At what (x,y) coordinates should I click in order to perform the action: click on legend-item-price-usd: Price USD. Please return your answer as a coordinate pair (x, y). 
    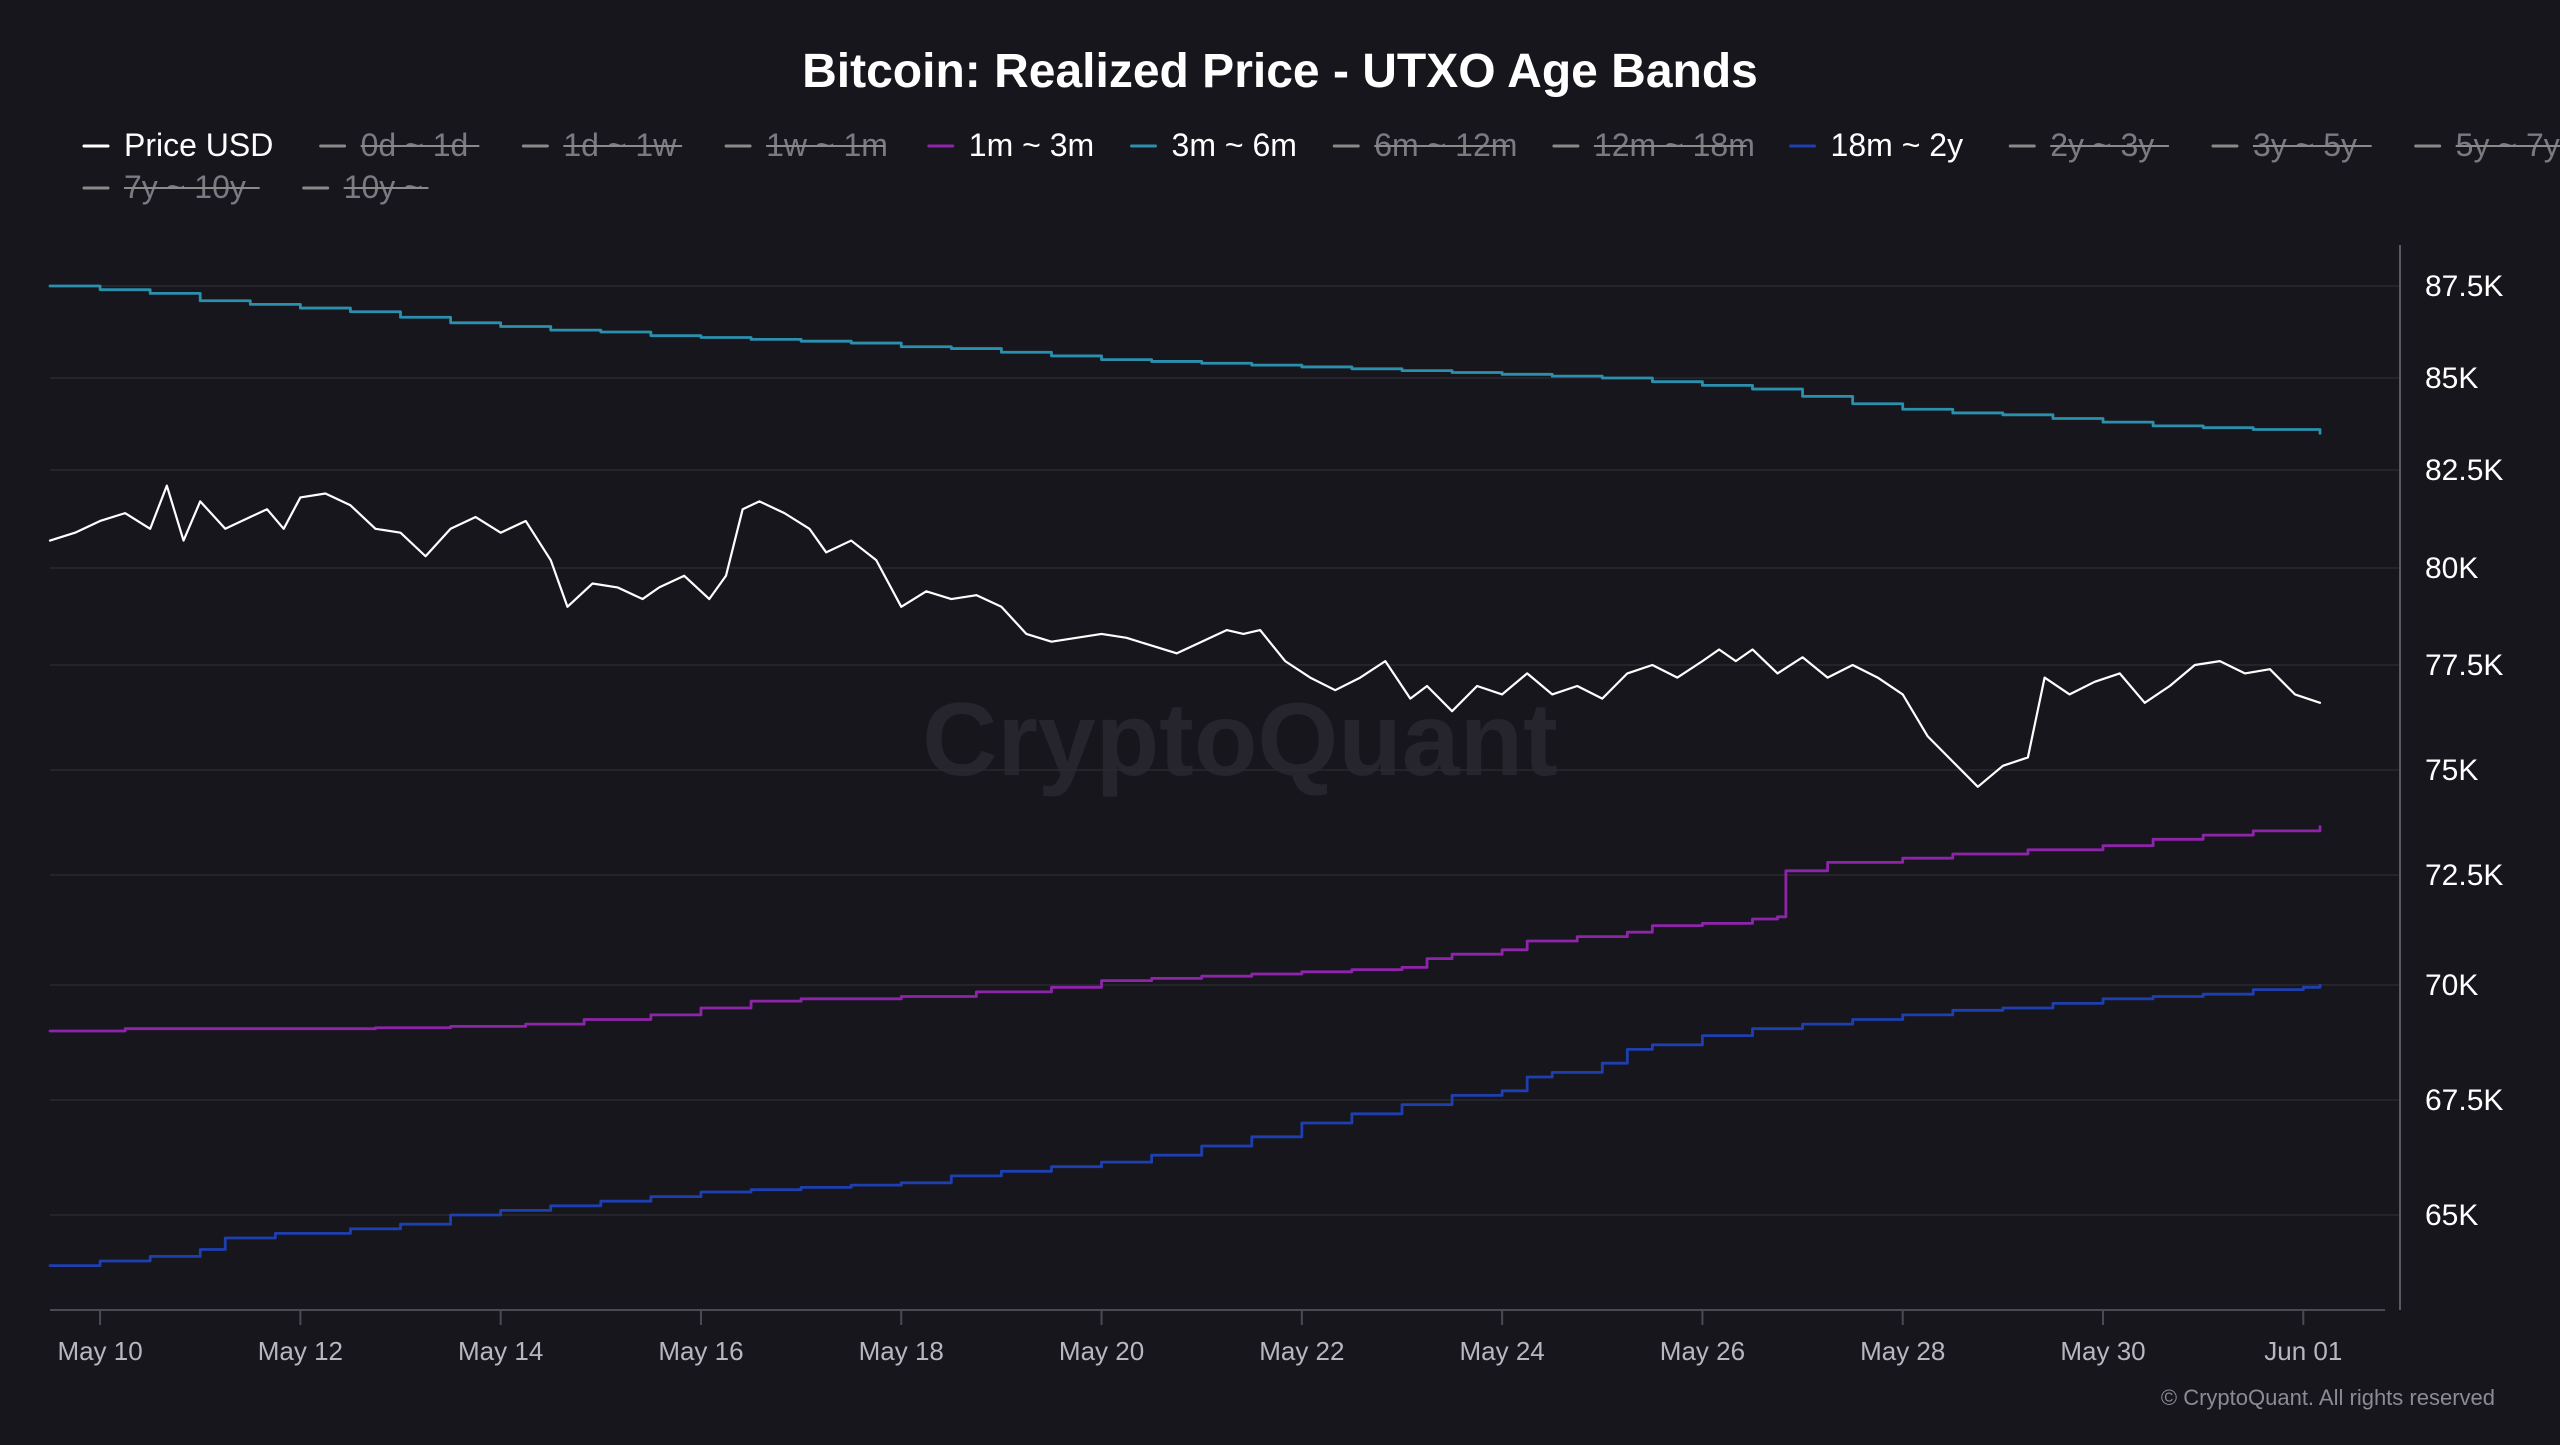
    Looking at the image, I should click on (177, 145).